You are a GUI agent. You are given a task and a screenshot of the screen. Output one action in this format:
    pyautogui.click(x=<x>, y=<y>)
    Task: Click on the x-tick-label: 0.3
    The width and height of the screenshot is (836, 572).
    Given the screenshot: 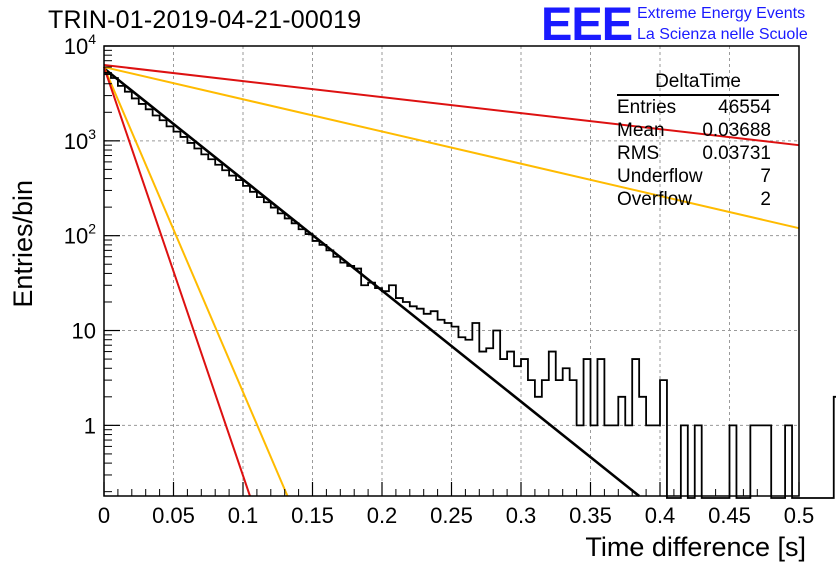 What is the action you would take?
    pyautogui.click(x=521, y=515)
    